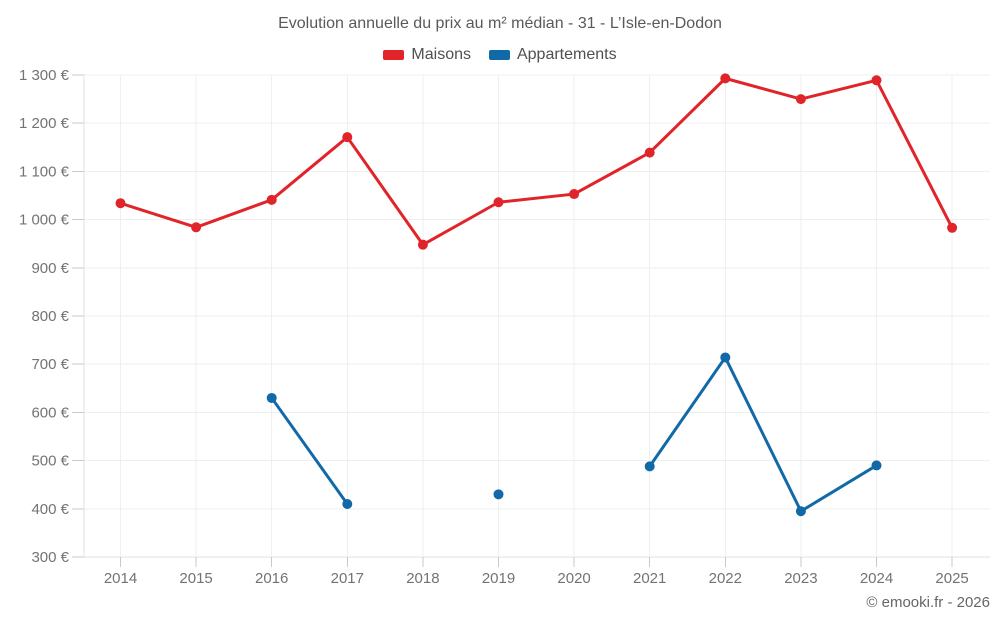 This screenshot has height=625, width=1000. I want to click on y-tick-label: 1 300 €, so click(44, 75).